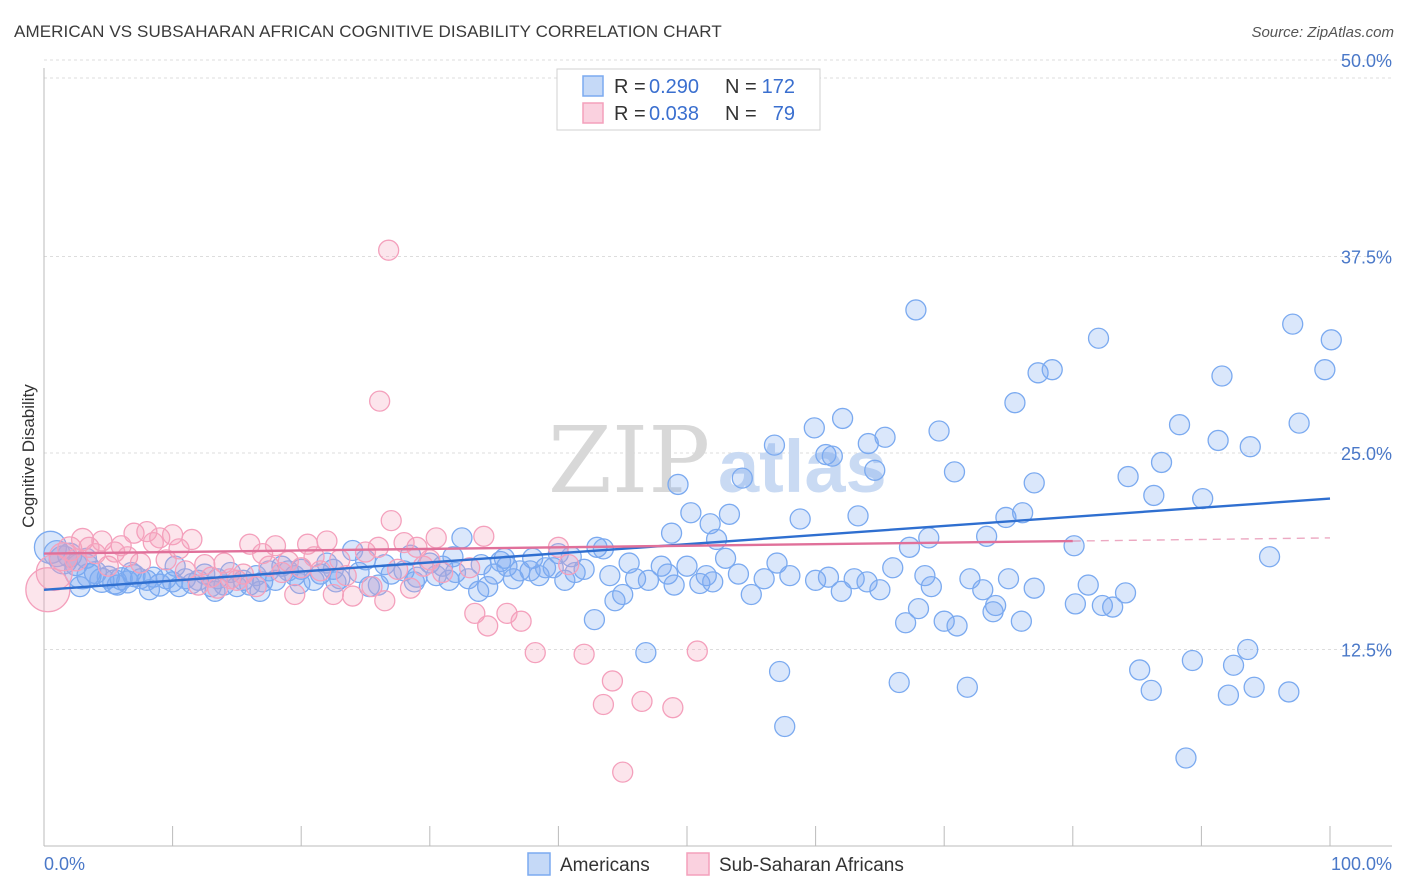 This screenshot has width=1406, height=892. Describe the element at coordinates (688, 99) in the screenshot. I see `stats-legend: R = 0.290 N = 172 R = 0.038 N = 79` at that location.